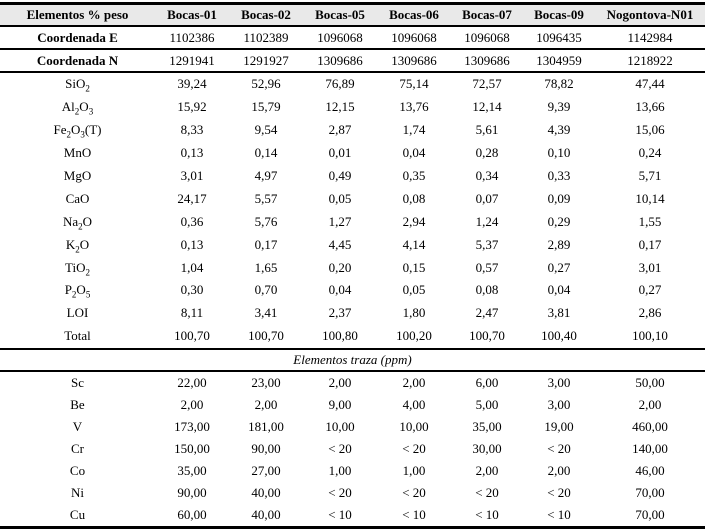 The height and width of the screenshot is (530, 705). What do you see at coordinates (192, 60) in the screenshot?
I see `value-cell: 1291941` at bounding box center [192, 60].